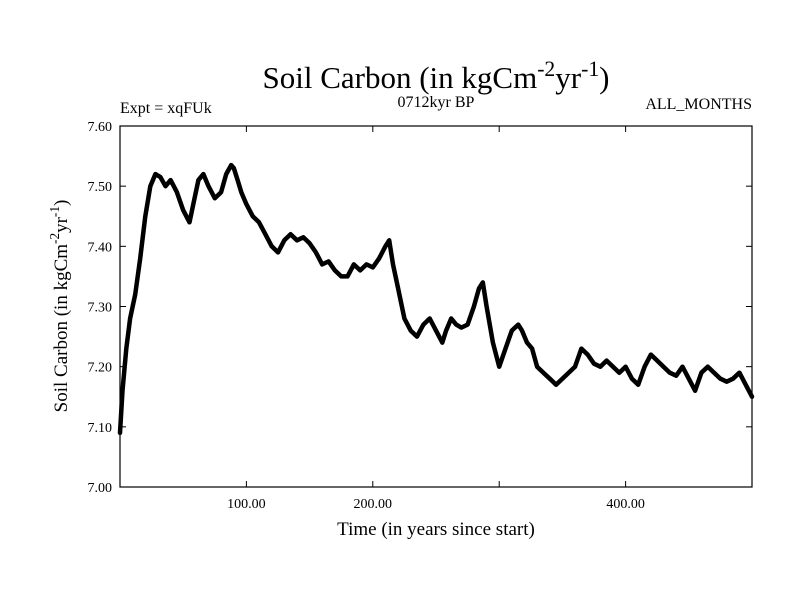  I want to click on y-axis-label: Soil Carbon (in kgCm-2yr-1), so click(59, 306).